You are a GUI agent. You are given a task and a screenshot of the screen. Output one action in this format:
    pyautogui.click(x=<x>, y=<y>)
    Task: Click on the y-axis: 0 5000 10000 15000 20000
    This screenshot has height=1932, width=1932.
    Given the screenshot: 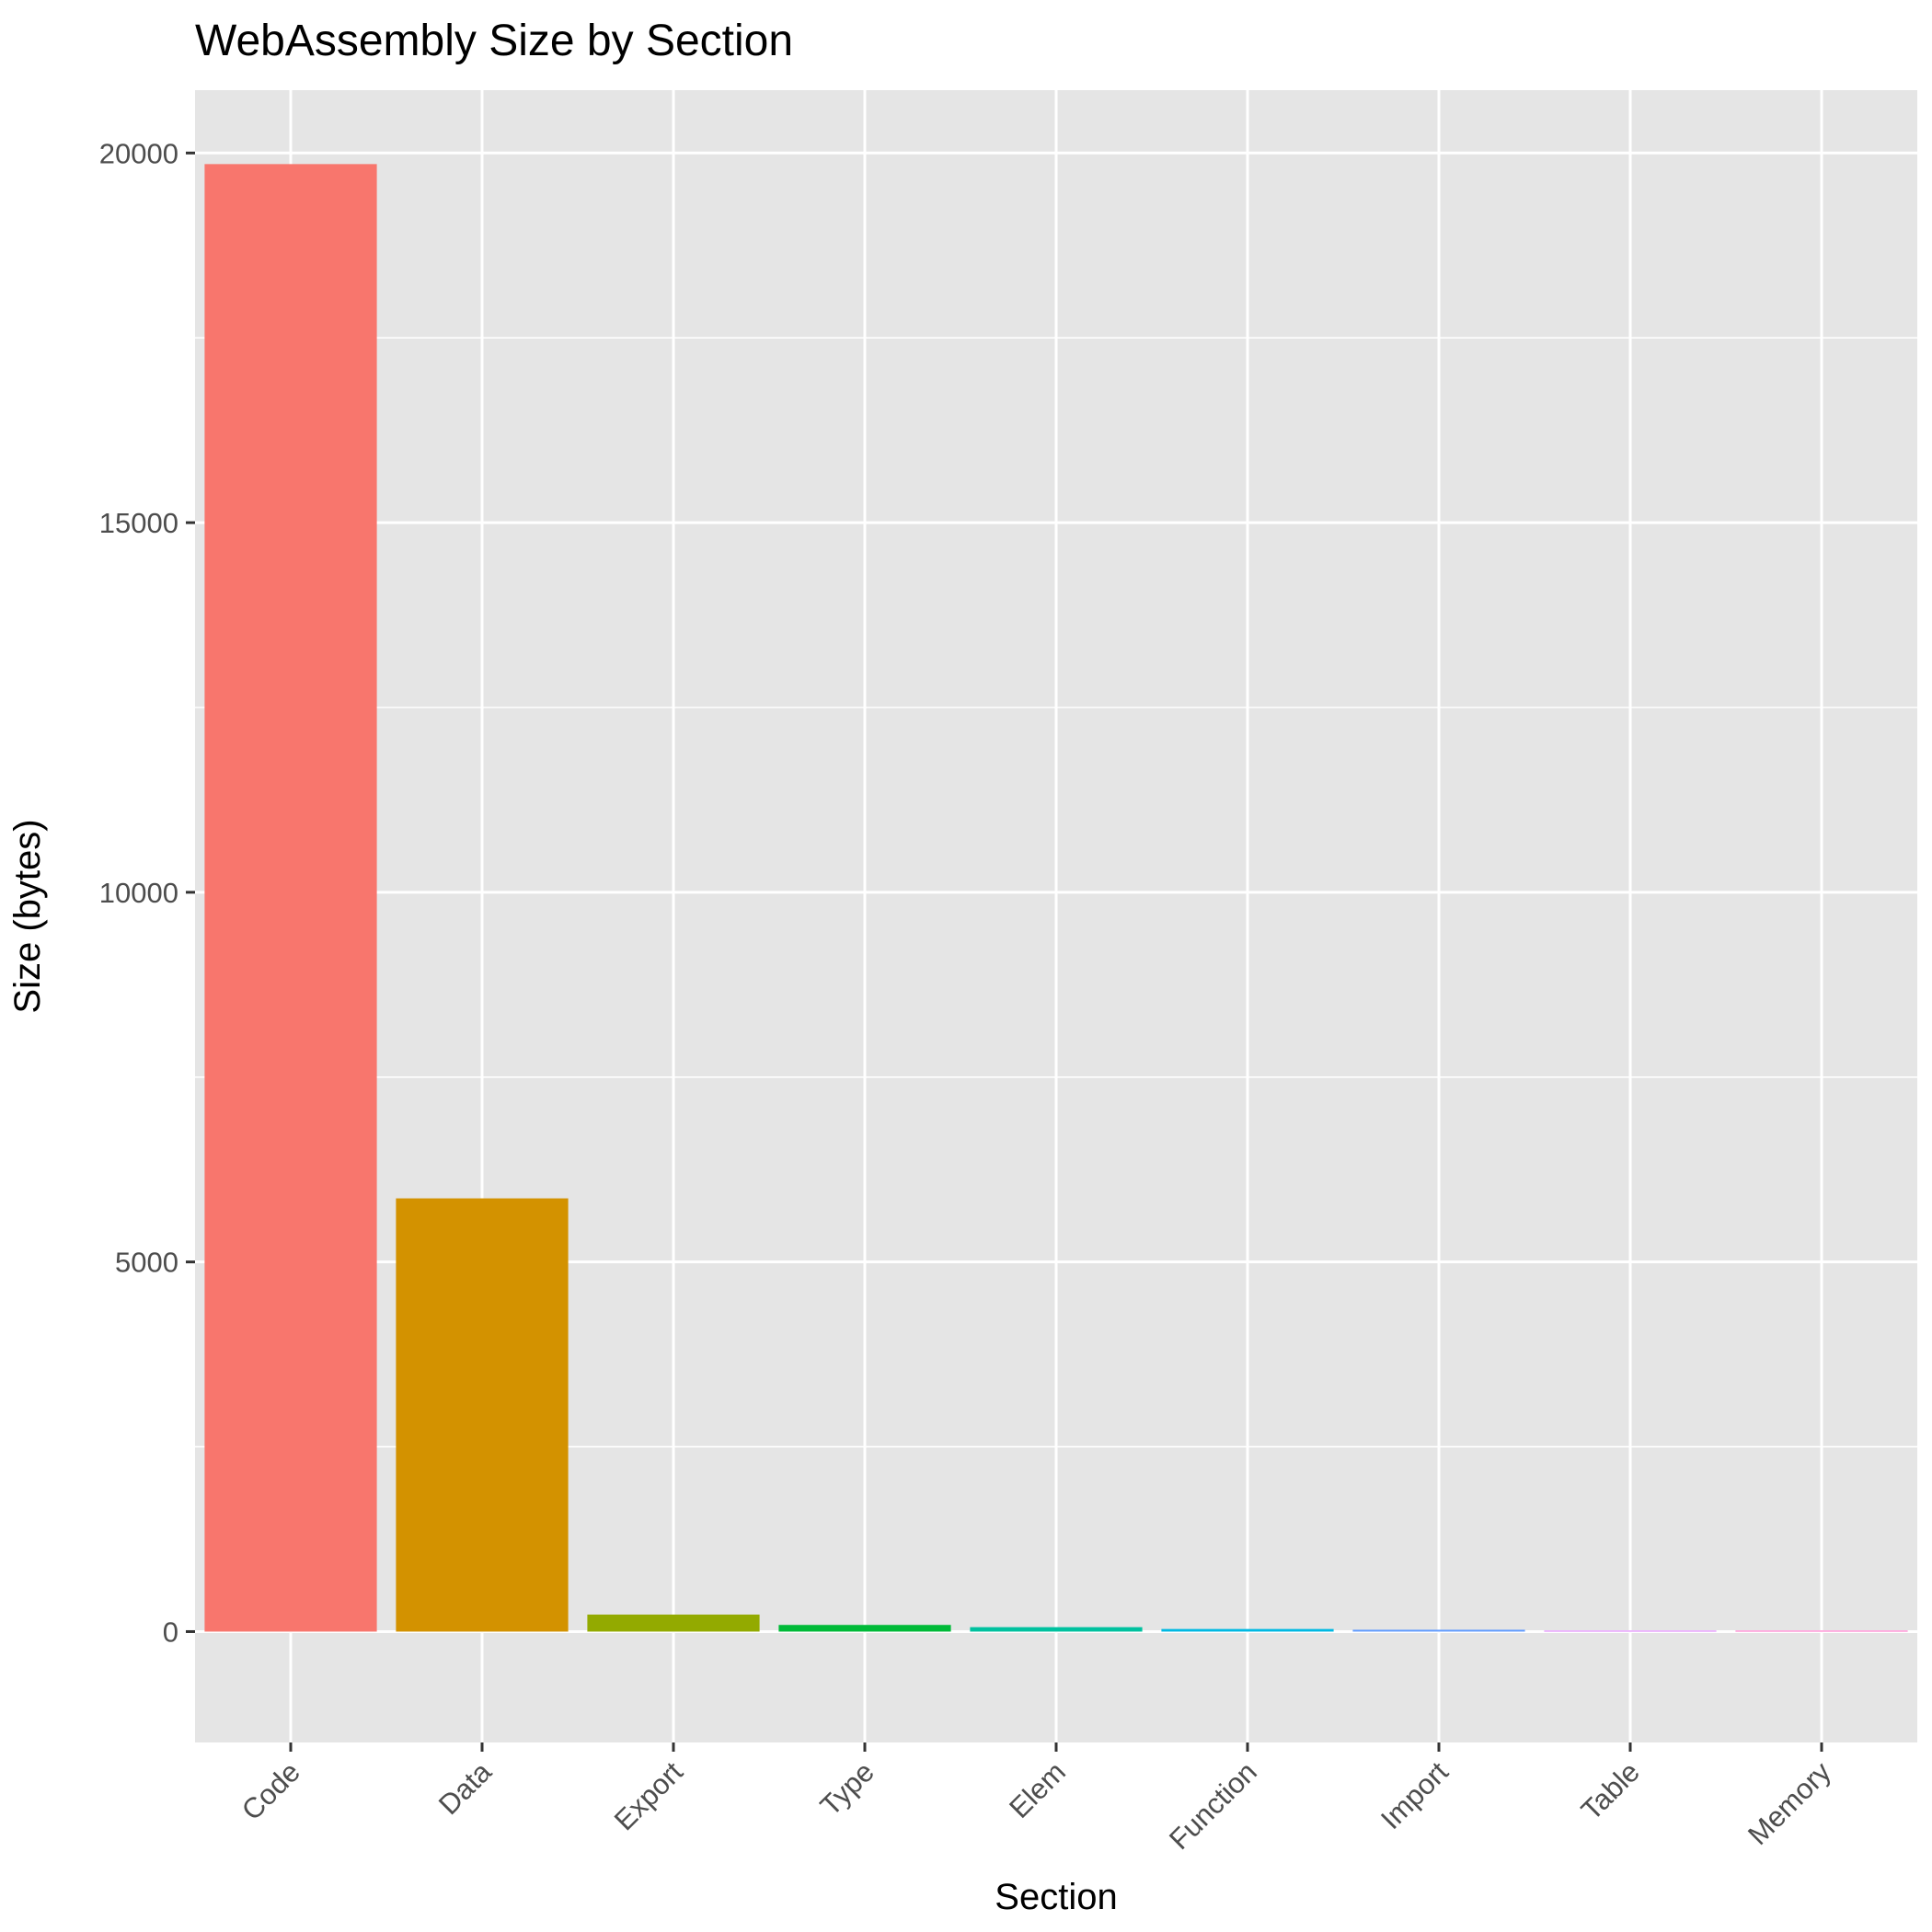 What is the action you would take?
    pyautogui.click(x=147, y=892)
    